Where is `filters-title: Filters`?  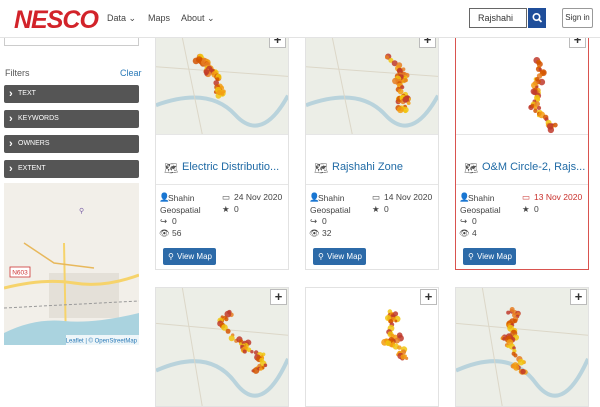 filters-title: Filters is located at coordinates (17, 73).